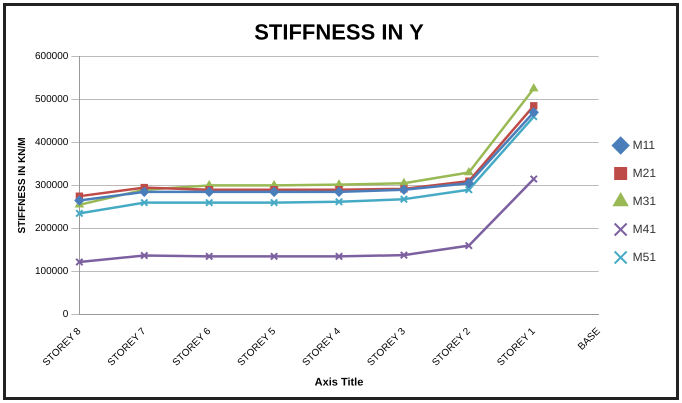 The height and width of the screenshot is (403, 682). Describe the element at coordinates (51, 142) in the screenshot. I see `y-tick-label: 400000` at that location.